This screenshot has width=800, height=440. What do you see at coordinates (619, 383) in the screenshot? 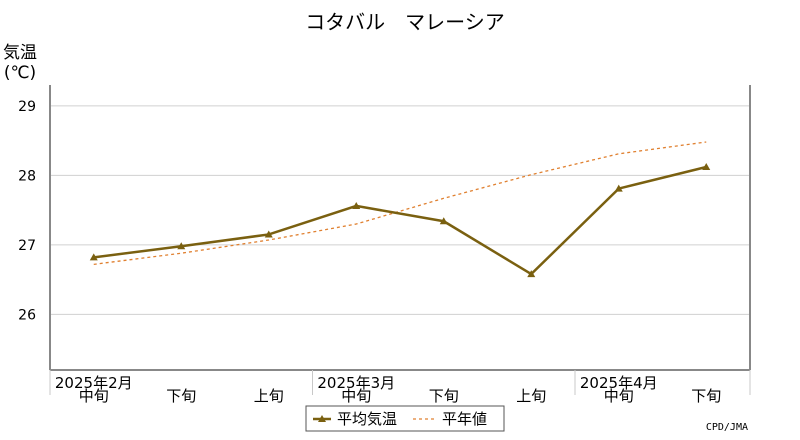
I see `x-month-label: 2025年4月` at bounding box center [619, 383].